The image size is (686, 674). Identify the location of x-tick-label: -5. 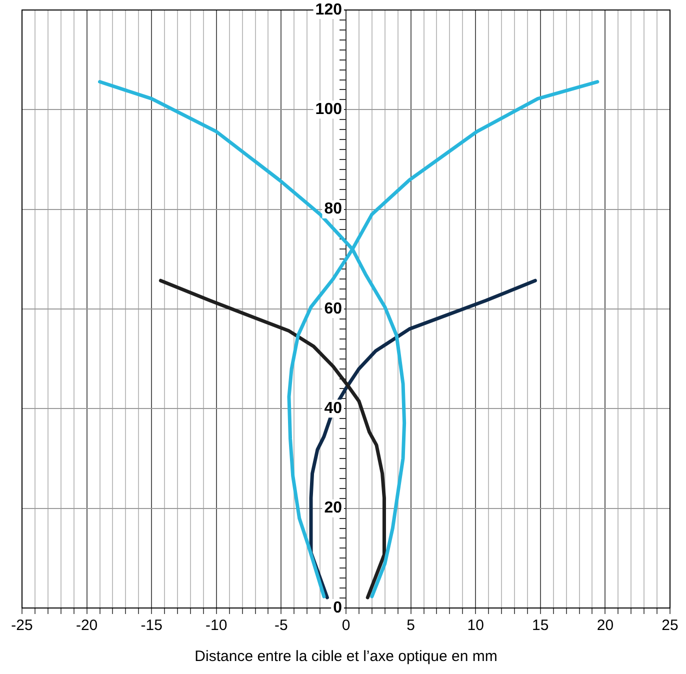
(281, 625).